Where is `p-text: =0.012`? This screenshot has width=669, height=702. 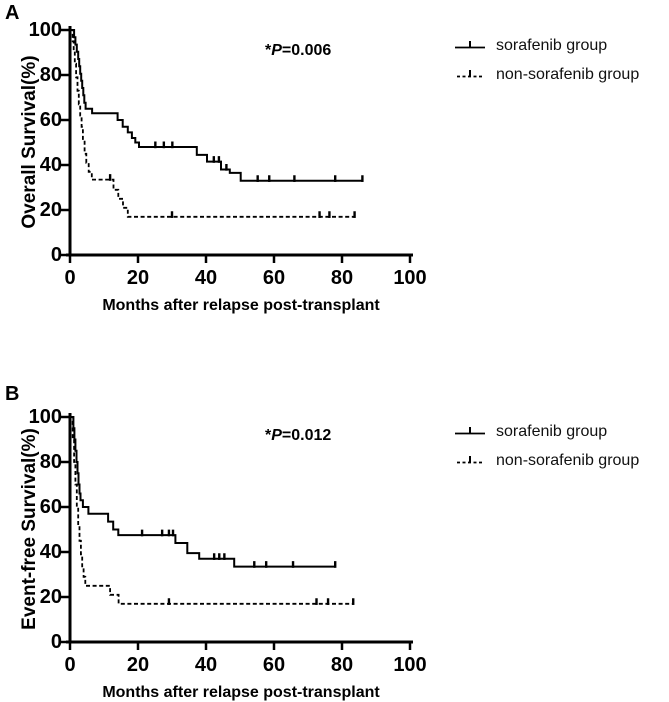 p-text: =0.012 is located at coordinates (306, 435).